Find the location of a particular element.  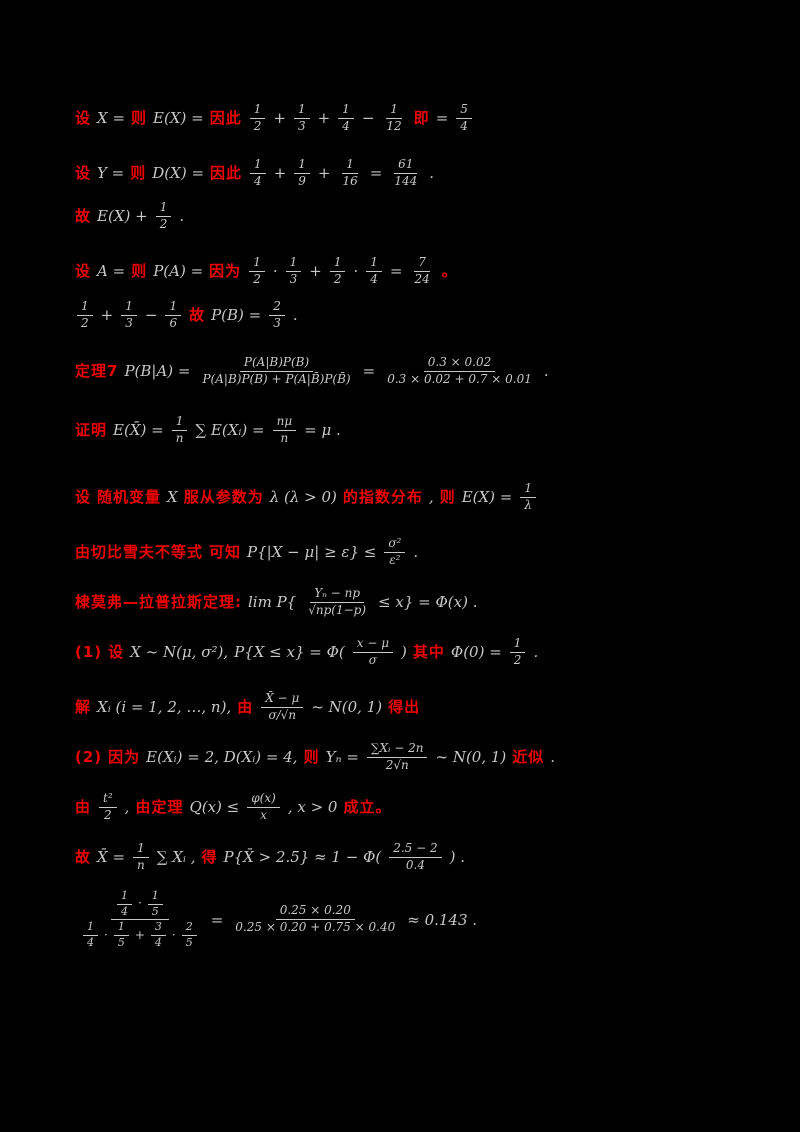

math-text: = is located at coordinates (396, 271).